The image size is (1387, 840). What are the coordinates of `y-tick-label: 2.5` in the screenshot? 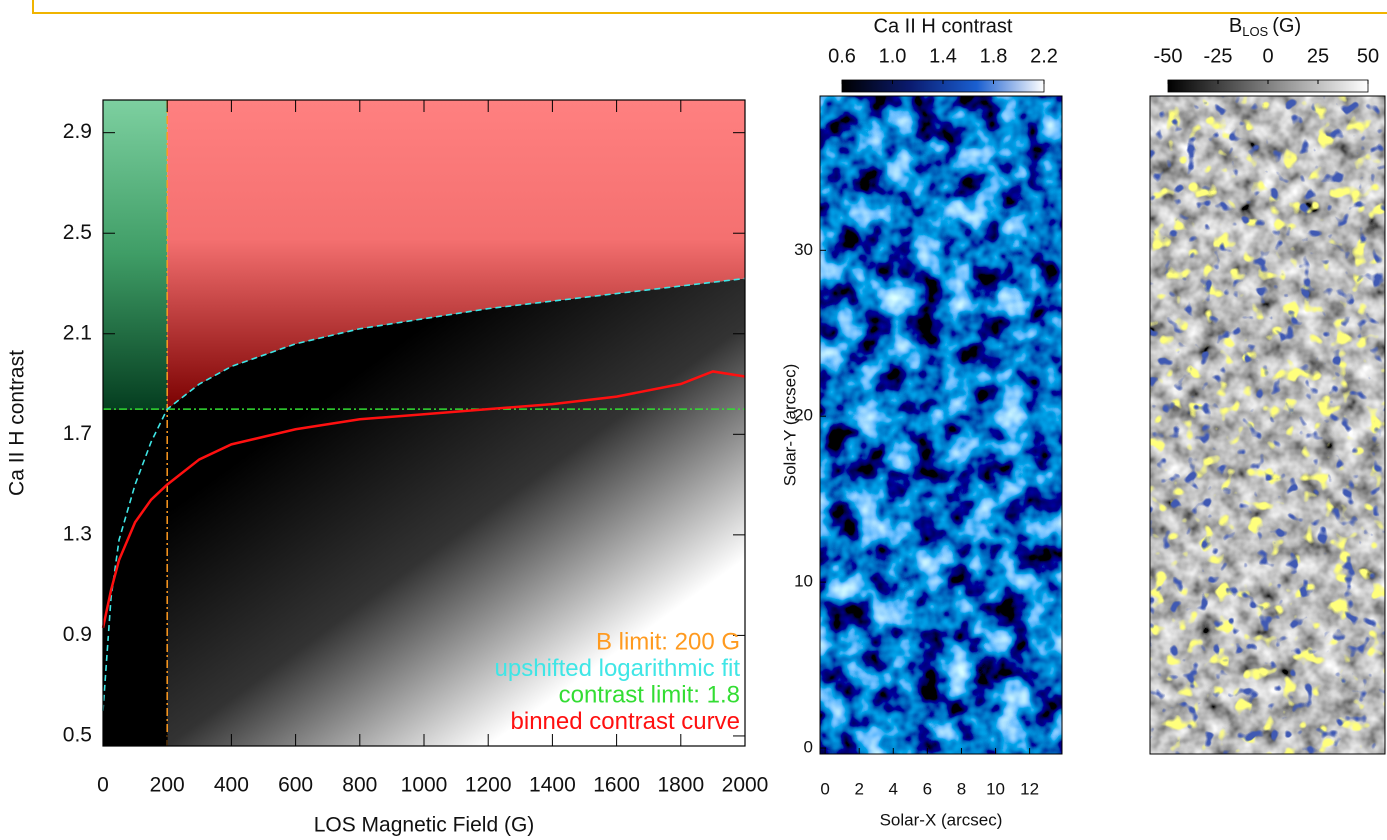 It's located at (77, 232).